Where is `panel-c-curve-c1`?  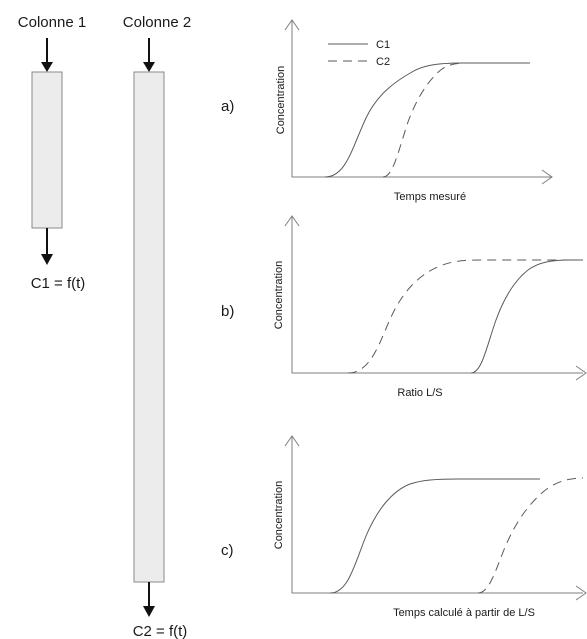
panel-c-curve-c1 is located at coordinates (434, 536).